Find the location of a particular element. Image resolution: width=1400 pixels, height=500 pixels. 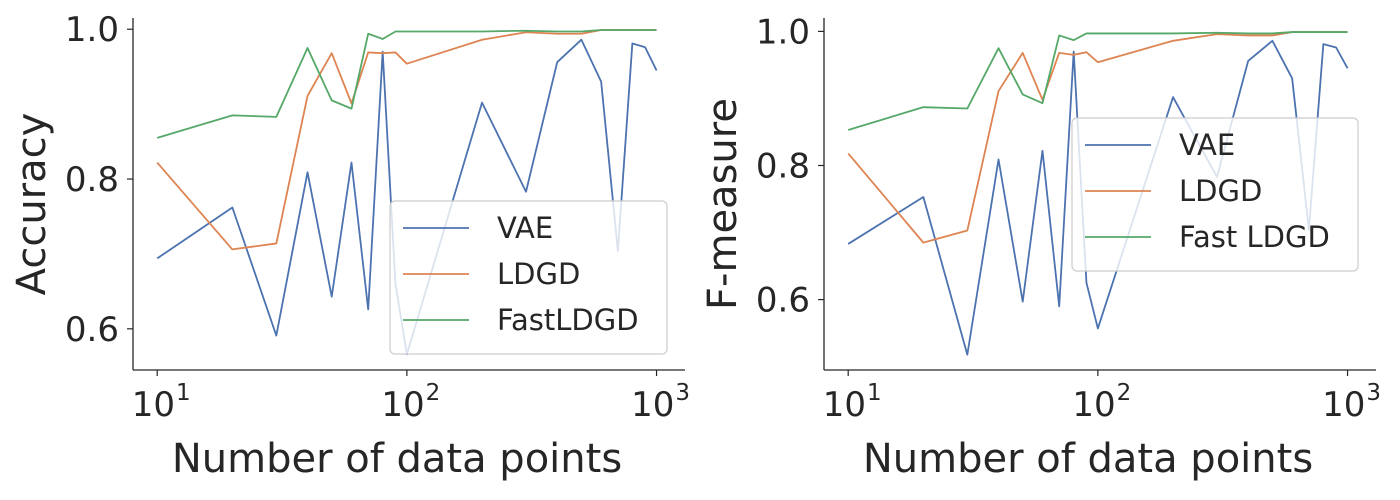

series-line-fastldgd is located at coordinates (406, 84).